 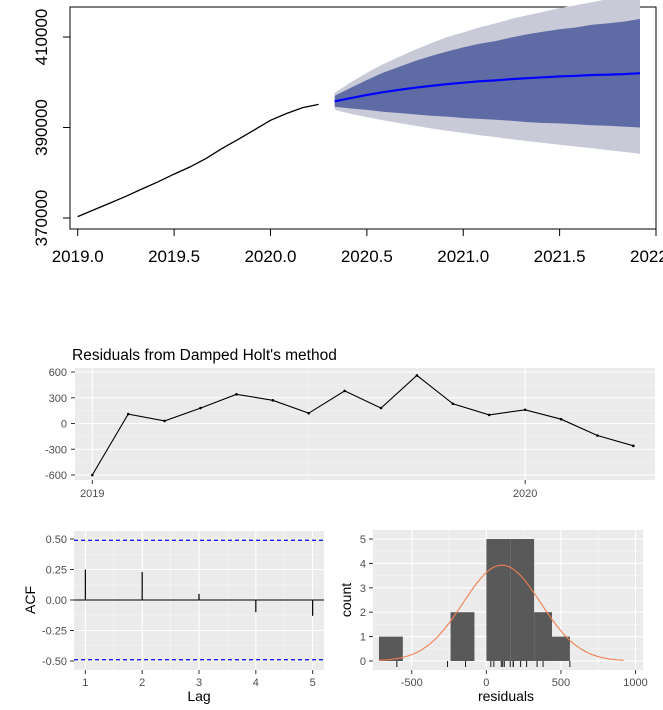 What do you see at coordinates (367, 256) in the screenshot?
I see `forecast-x-tick-label: 2020.5` at bounding box center [367, 256].